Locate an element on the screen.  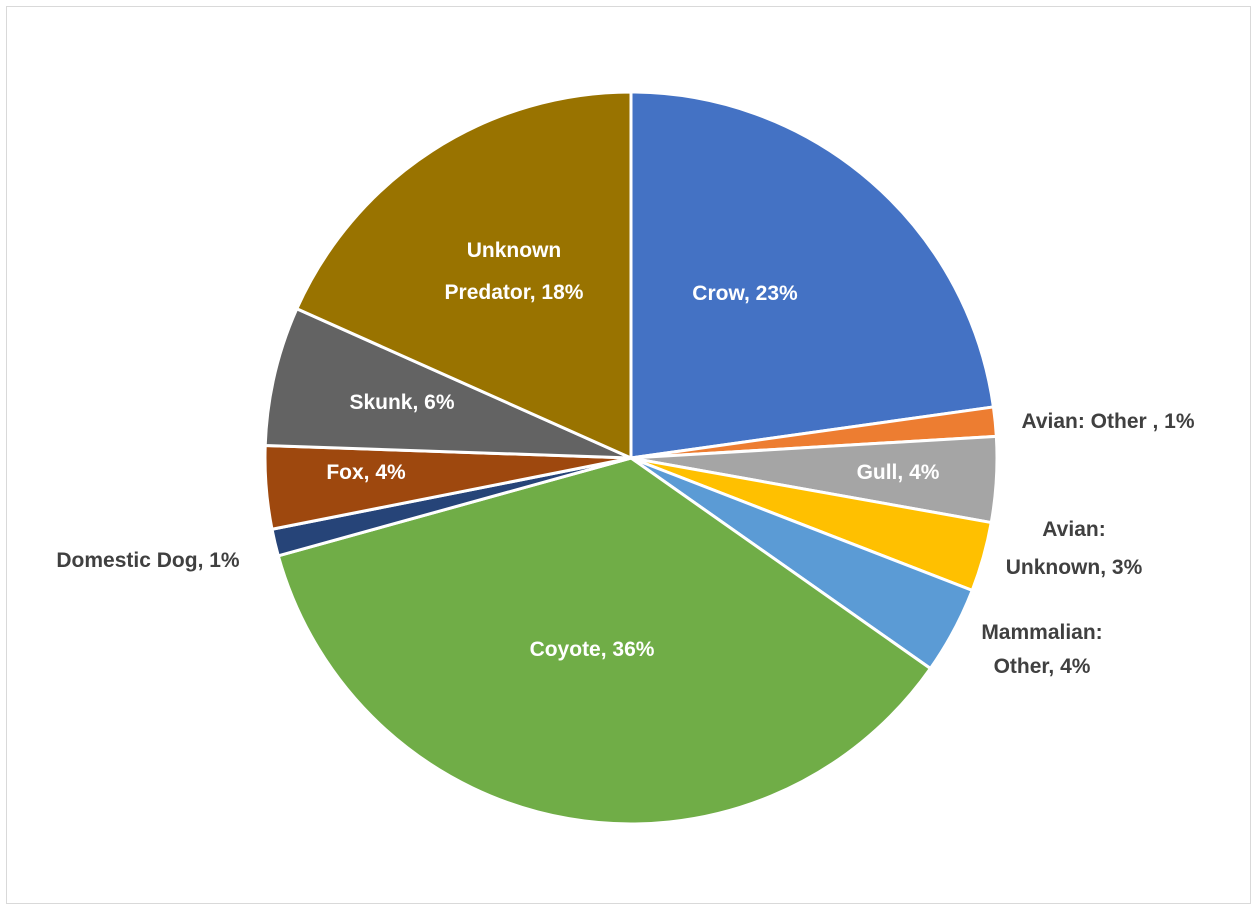
data-label-avian-unknown: Avian: Unknown, 3% is located at coordinates (1074, 548).